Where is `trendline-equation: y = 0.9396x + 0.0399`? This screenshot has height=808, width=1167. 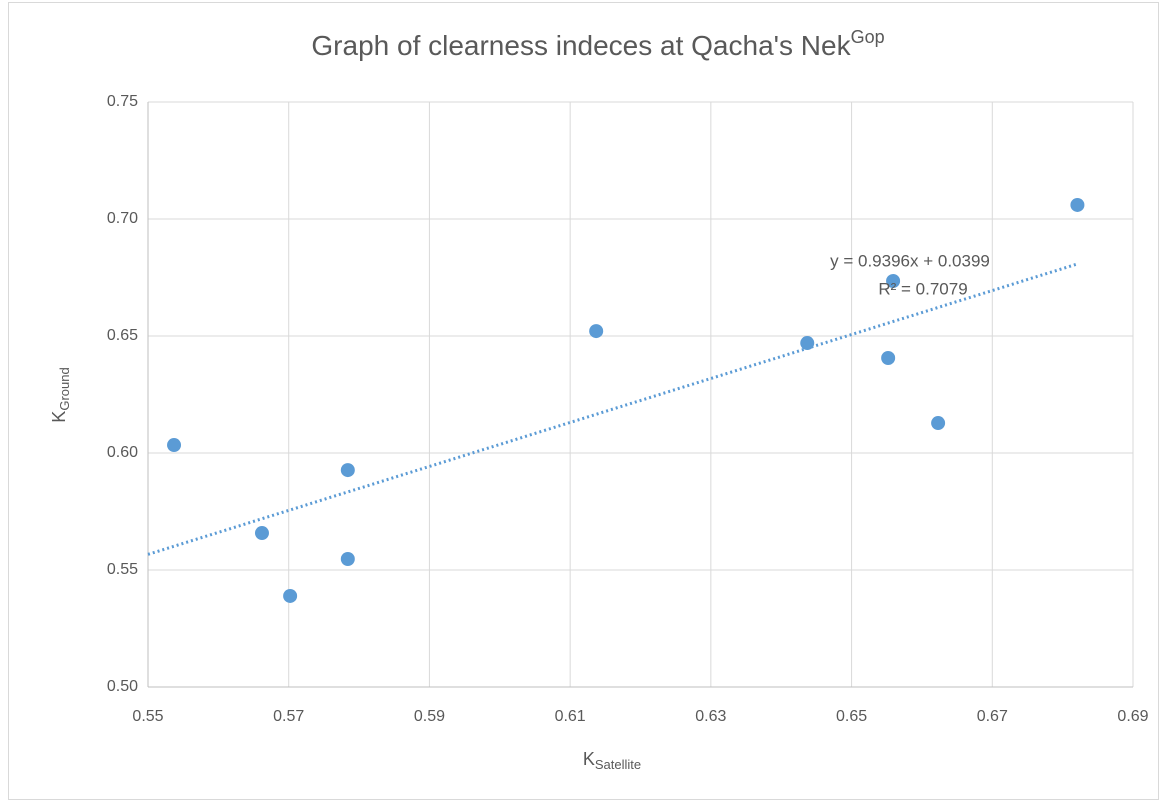
trendline-equation: y = 0.9396x + 0.0399 is located at coordinates (910, 260).